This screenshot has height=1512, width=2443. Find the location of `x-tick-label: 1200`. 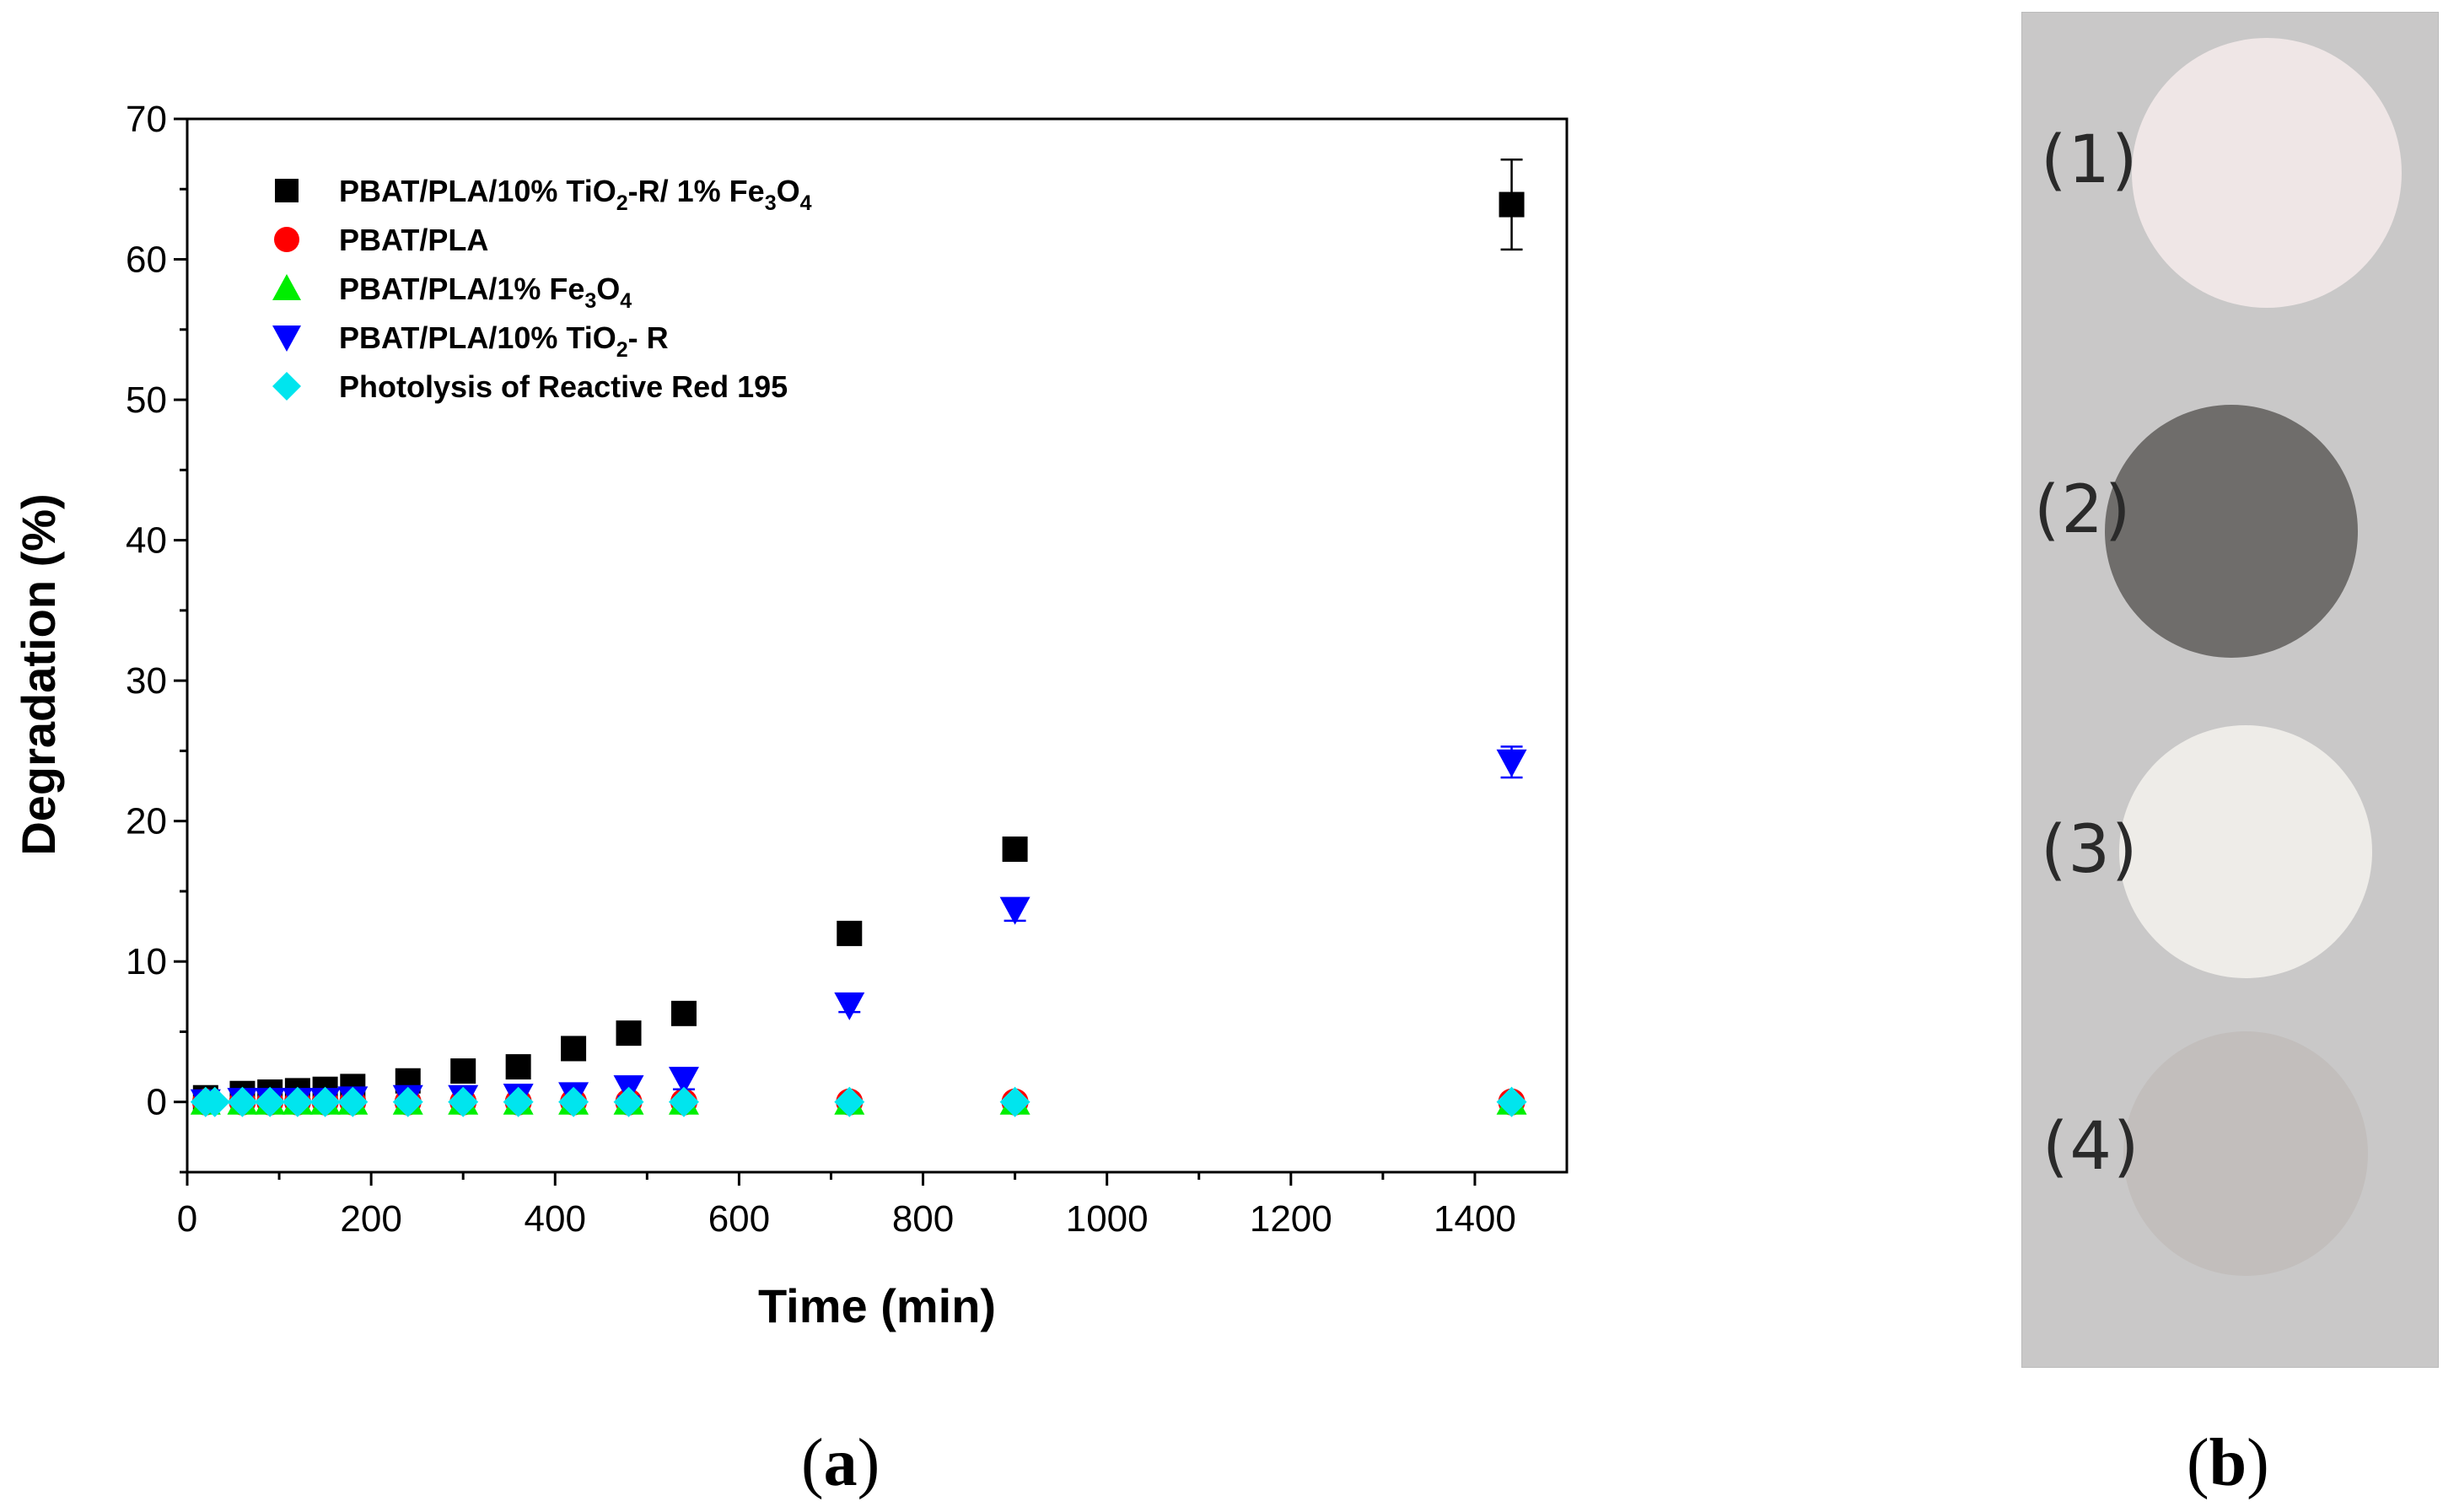

x-tick-label: 1200 is located at coordinates (1291, 1219).